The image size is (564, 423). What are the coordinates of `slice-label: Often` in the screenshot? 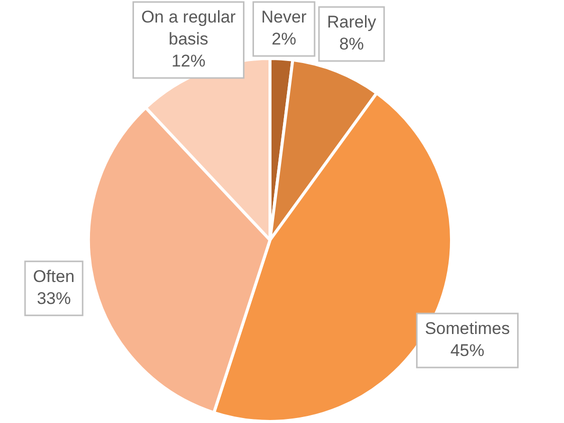 It's located at (54, 276).